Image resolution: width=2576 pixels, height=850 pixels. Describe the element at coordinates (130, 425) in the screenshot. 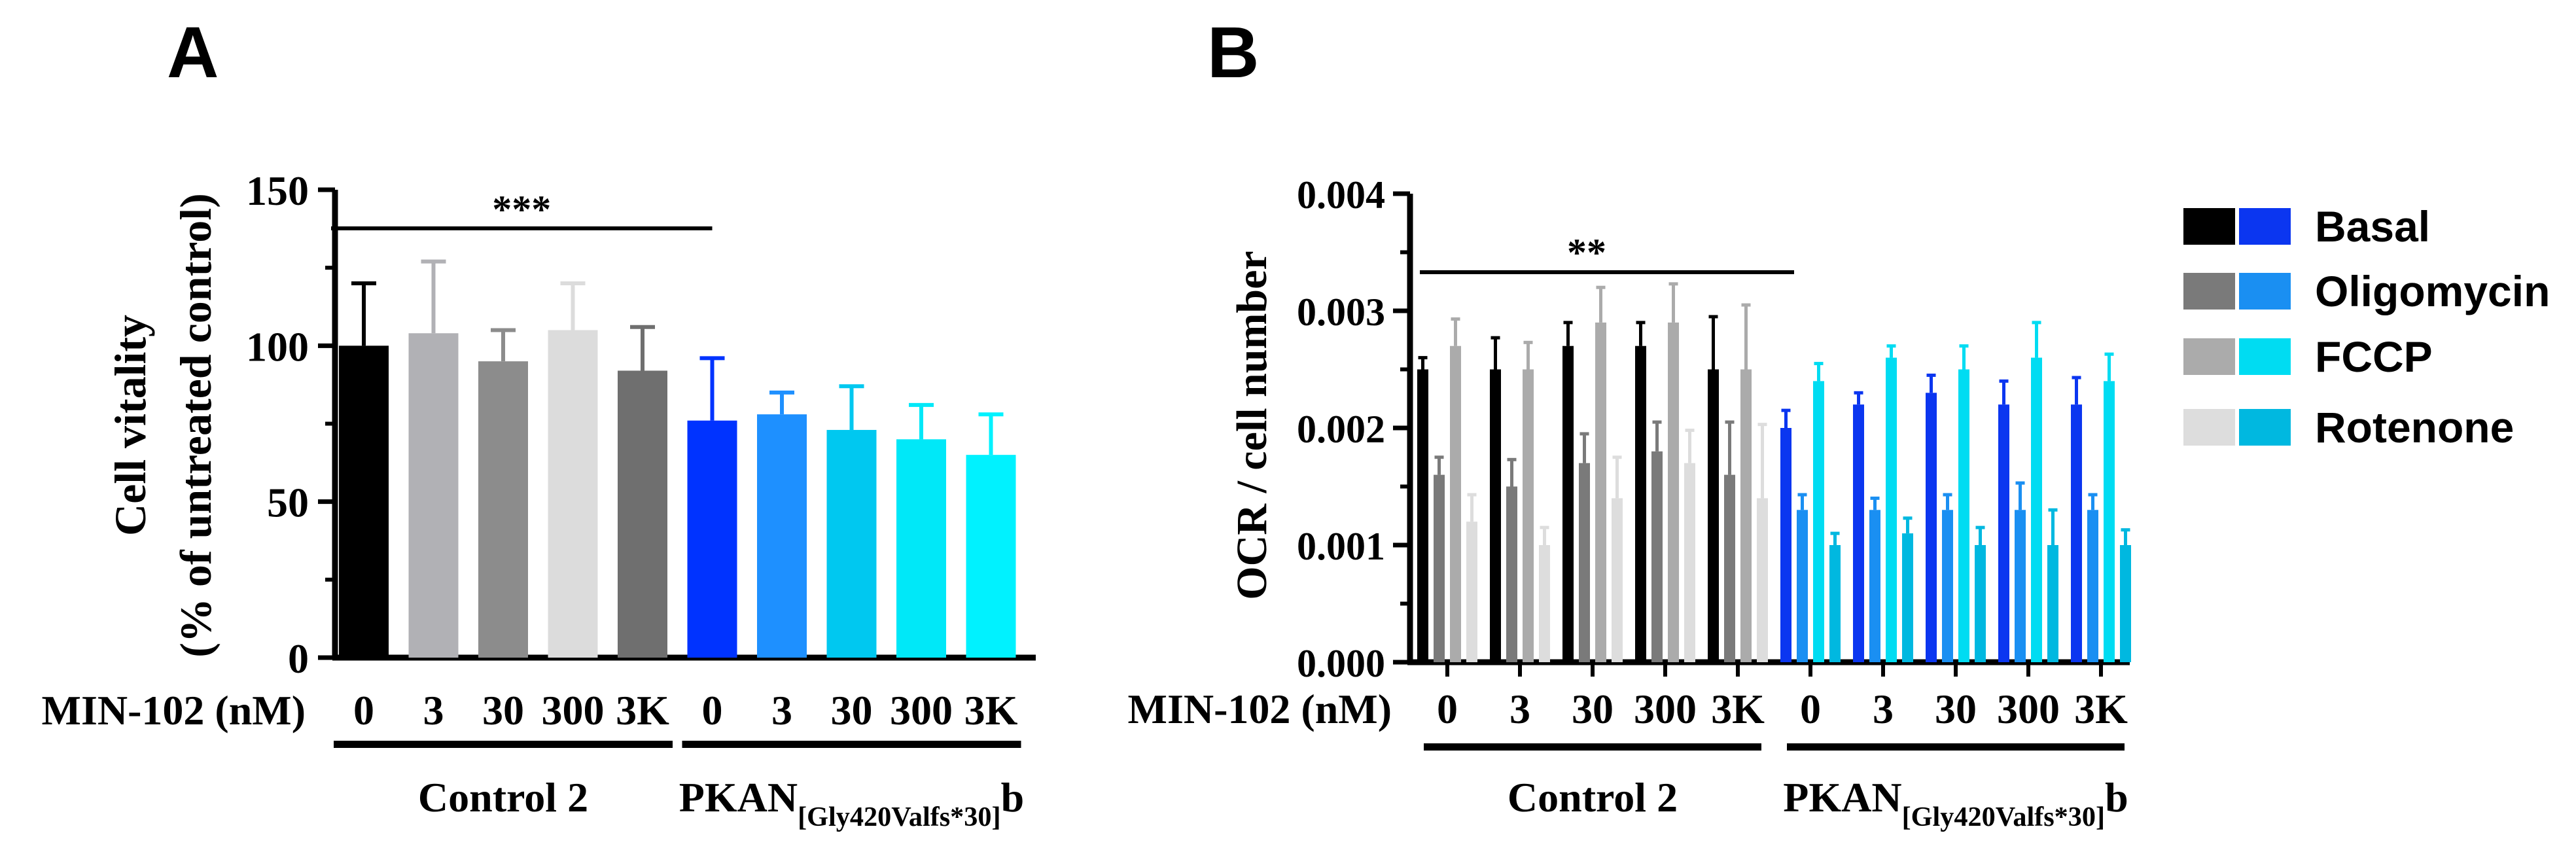

I see `y-axis-label: Cell vitality` at that location.